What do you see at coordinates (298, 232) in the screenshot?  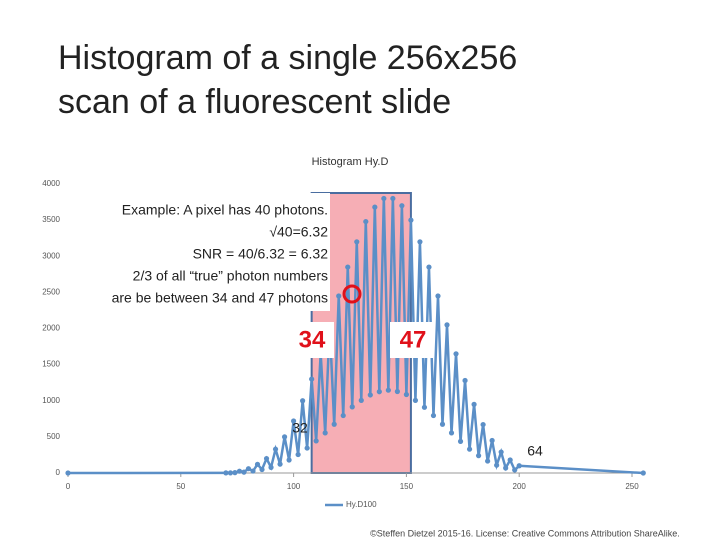 I see `annotation-line: √40=6.32` at bounding box center [298, 232].